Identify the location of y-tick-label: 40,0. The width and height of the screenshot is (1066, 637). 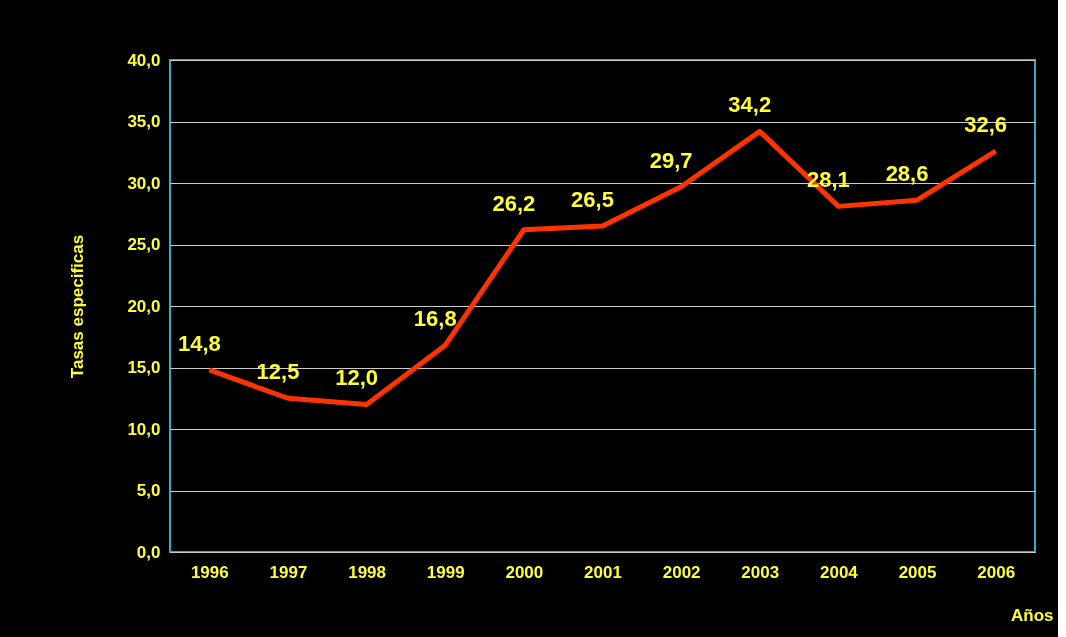
(144, 60).